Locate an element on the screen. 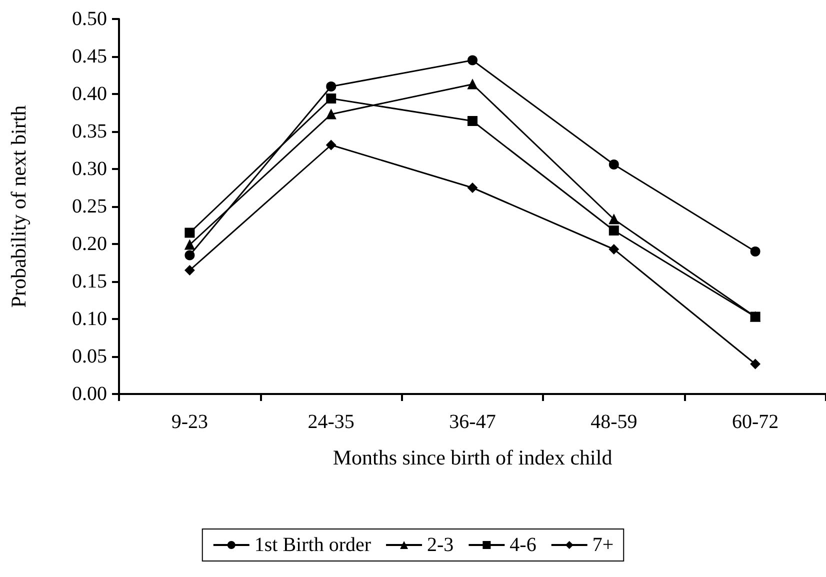 This screenshot has width=826, height=577. y-tick-label: 0.00 is located at coordinates (89, 394).